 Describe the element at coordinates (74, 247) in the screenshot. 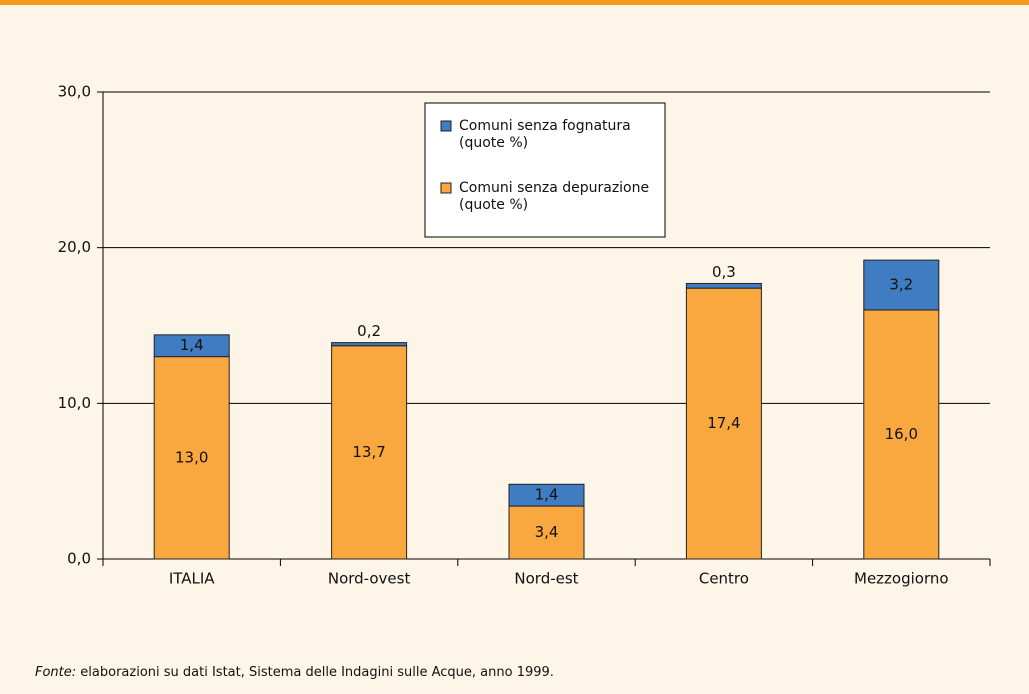

I see `y-tick-label: 20,0` at that location.